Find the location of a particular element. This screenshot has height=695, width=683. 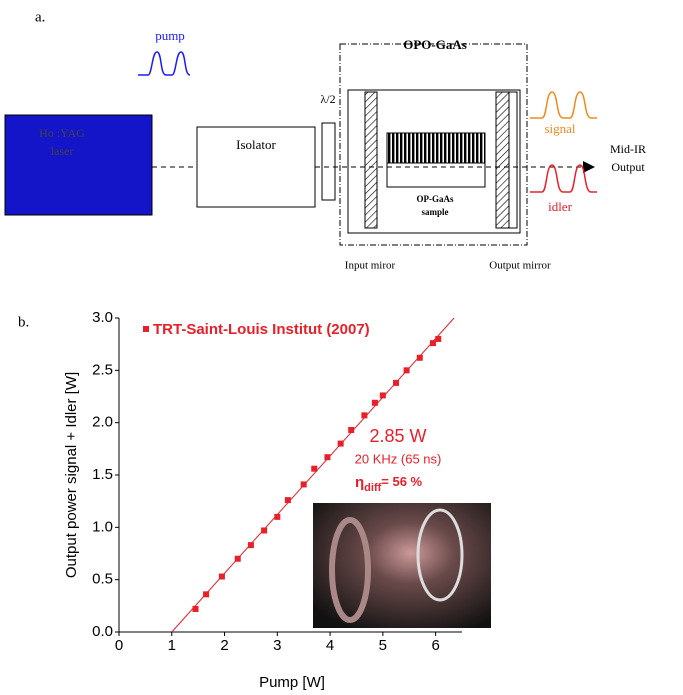

efficiency: ηdiff= 56 % is located at coordinates (389, 484).